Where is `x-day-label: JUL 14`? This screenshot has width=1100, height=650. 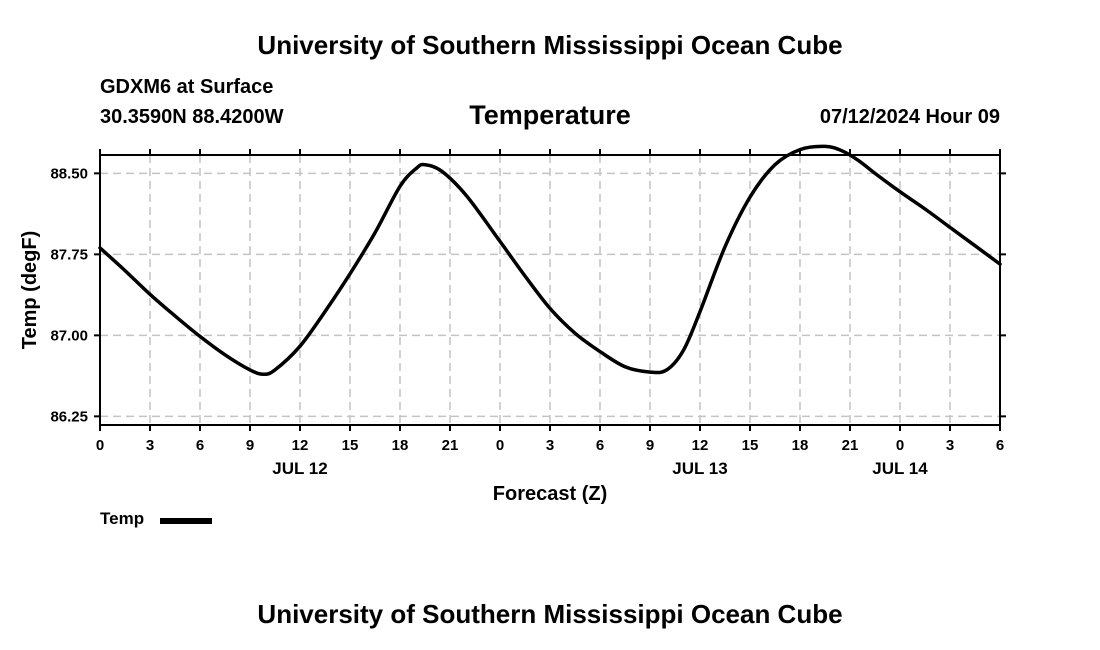 x-day-label: JUL 14 is located at coordinates (900, 468).